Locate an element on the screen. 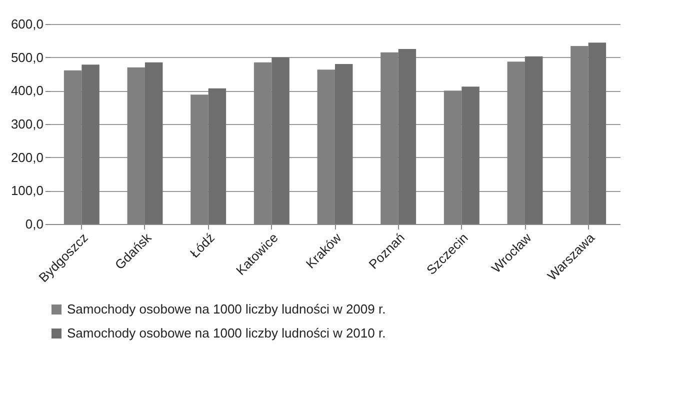 The width and height of the screenshot is (681, 418). y-tick-label: 300,0 is located at coordinates (27, 124).